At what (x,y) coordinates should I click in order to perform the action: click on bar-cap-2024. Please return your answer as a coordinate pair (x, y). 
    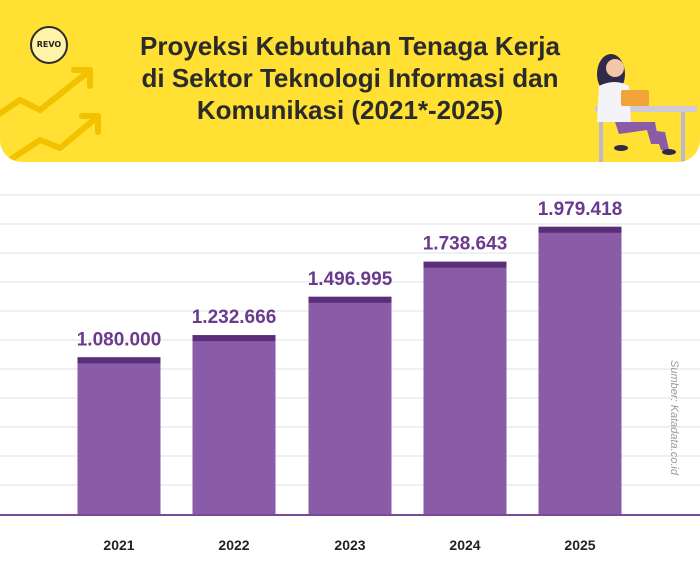
    Looking at the image, I should click on (465, 264).